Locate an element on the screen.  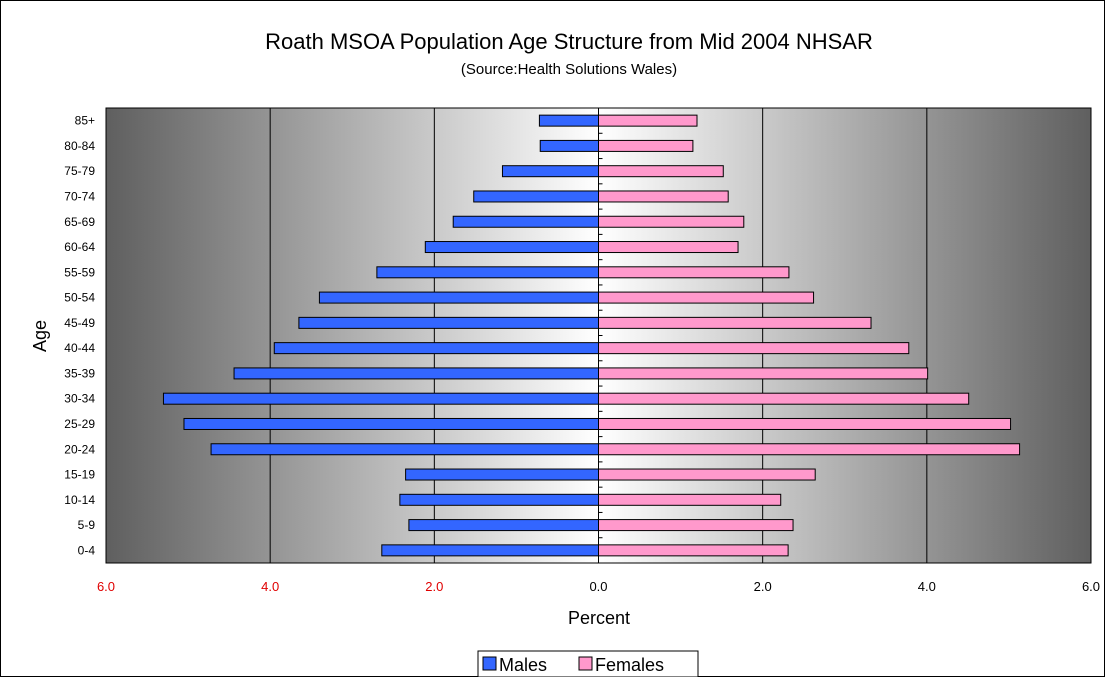
y-tick-label: 70-74 is located at coordinates (79, 196).